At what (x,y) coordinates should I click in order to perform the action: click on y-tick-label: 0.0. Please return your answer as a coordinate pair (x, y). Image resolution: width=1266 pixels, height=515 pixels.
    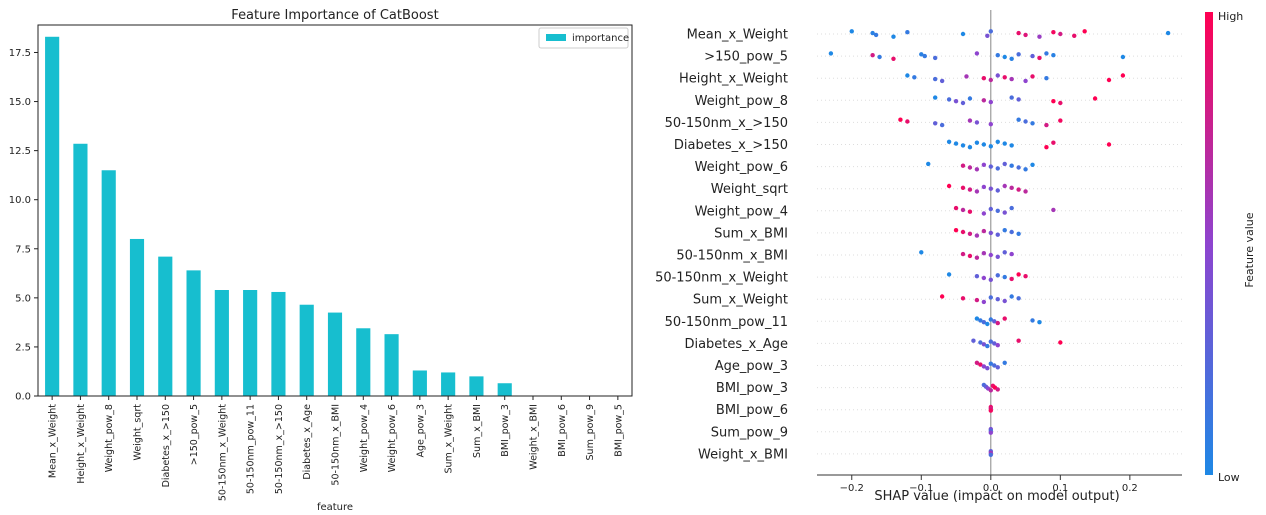
    Looking at the image, I should click on (23, 397).